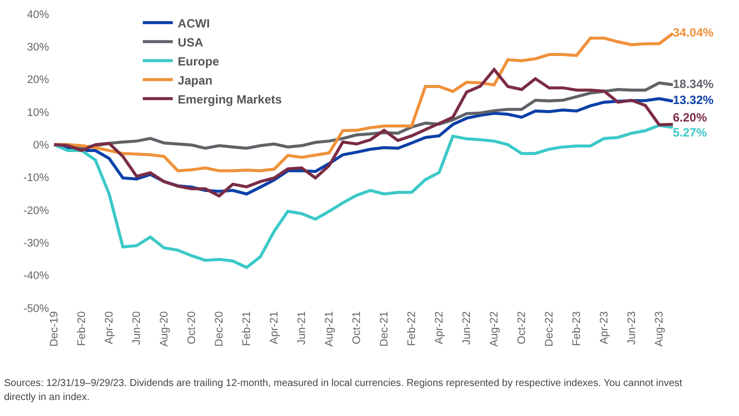 The image size is (739, 416). What do you see at coordinates (693, 100) in the screenshot?
I see `data-label: 13.32%` at bounding box center [693, 100].